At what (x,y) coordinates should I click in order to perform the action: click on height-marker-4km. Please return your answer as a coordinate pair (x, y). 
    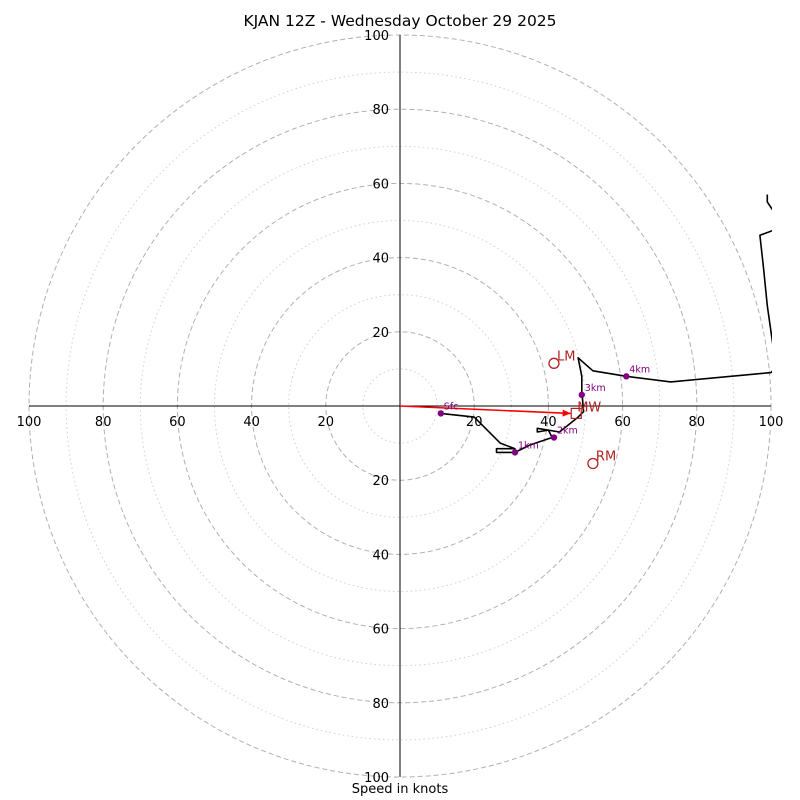
    Looking at the image, I should click on (626, 376).